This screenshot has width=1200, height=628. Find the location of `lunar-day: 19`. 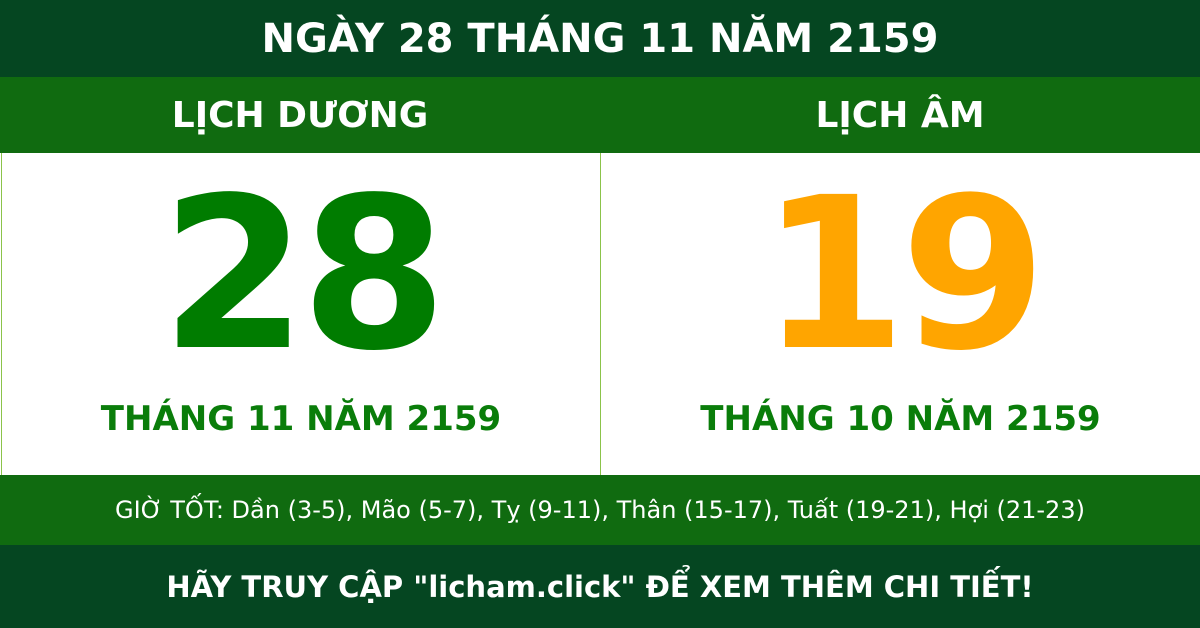

lunar-day: 19 is located at coordinates (903, 274).